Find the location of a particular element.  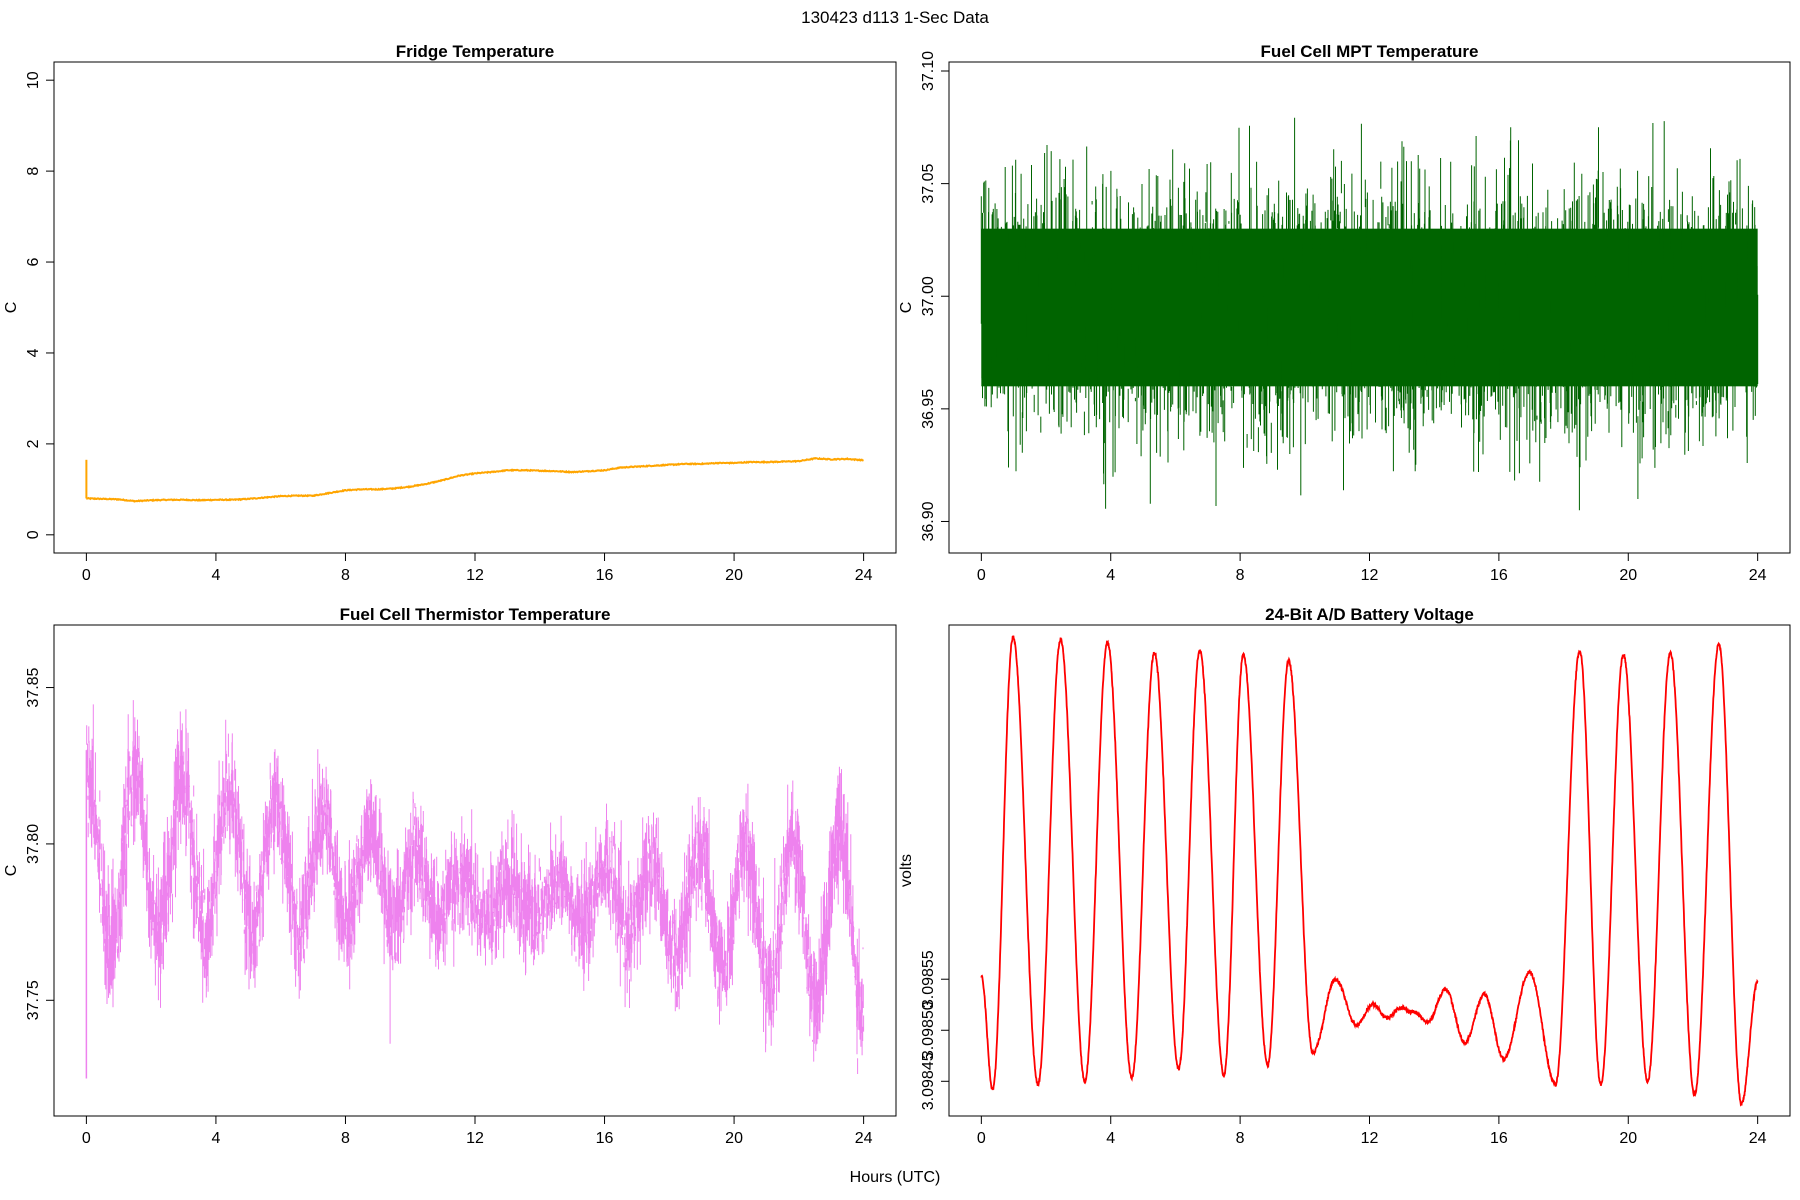

panel-title: 24-Bit A/D Battery Voltage is located at coordinates (1369, 614).